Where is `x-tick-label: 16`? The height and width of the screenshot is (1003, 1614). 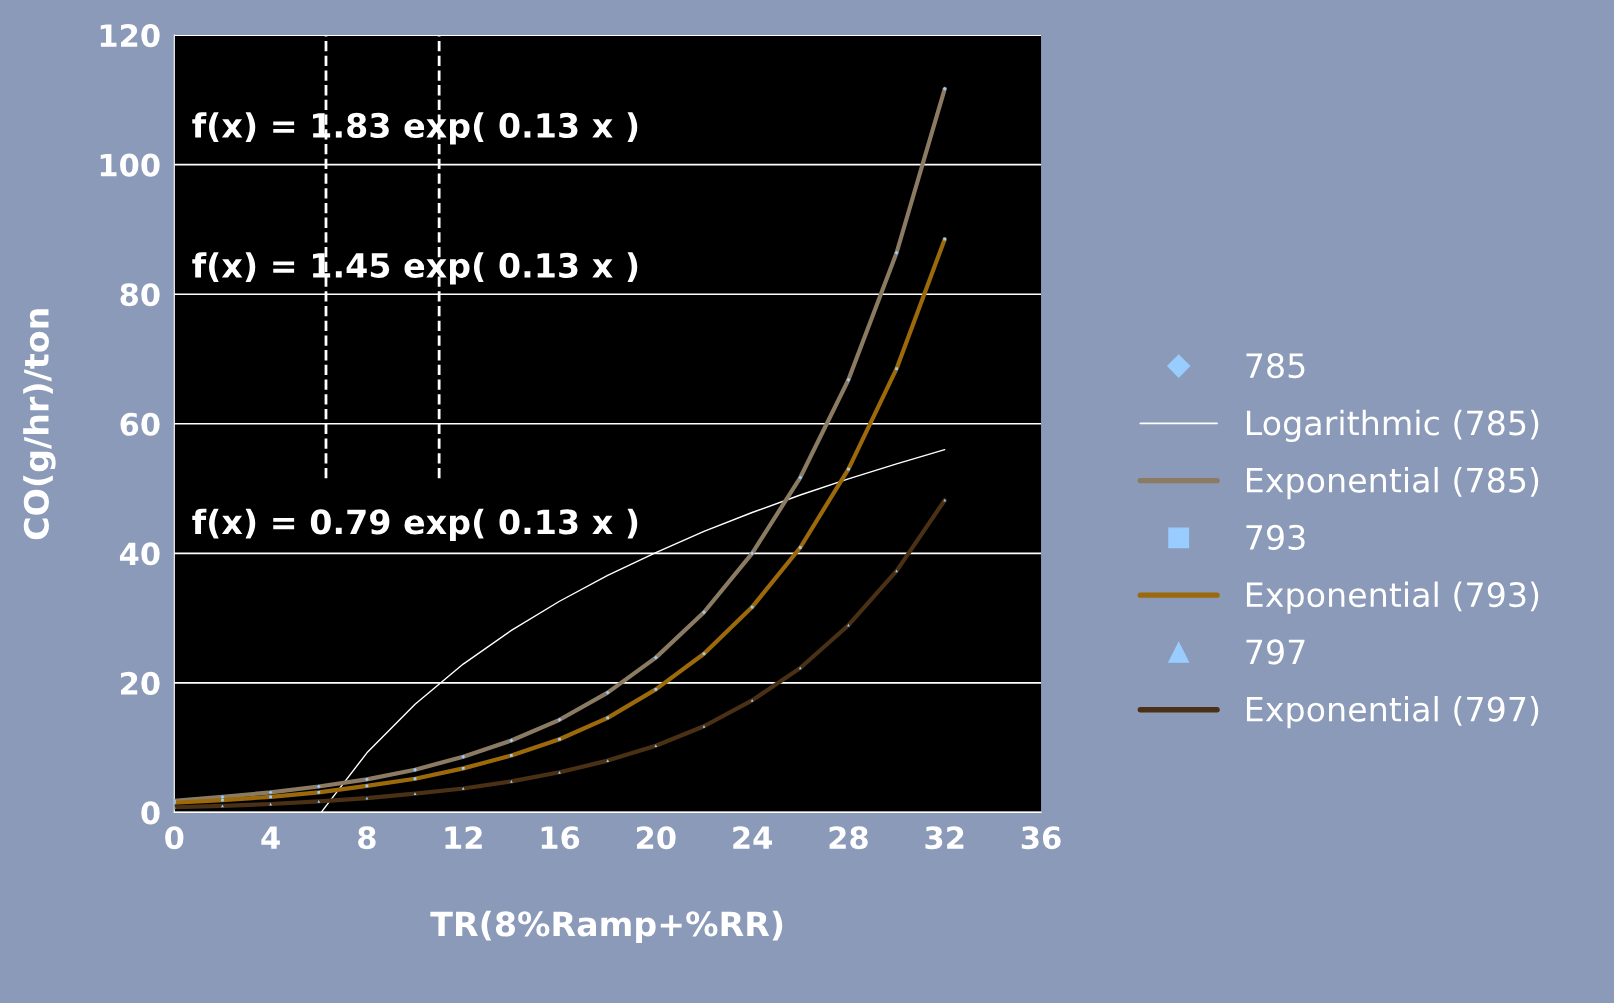
x-tick-label: 16 is located at coordinates (560, 838).